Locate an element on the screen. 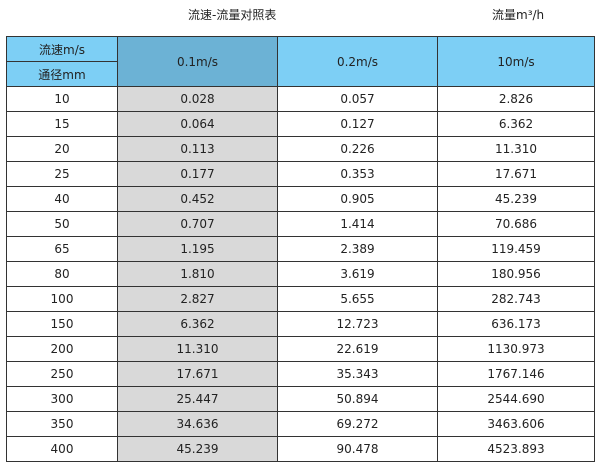 Image resolution: width=600 pixels, height=466 pixels. flow-cell: 4523.893 is located at coordinates (516, 449).